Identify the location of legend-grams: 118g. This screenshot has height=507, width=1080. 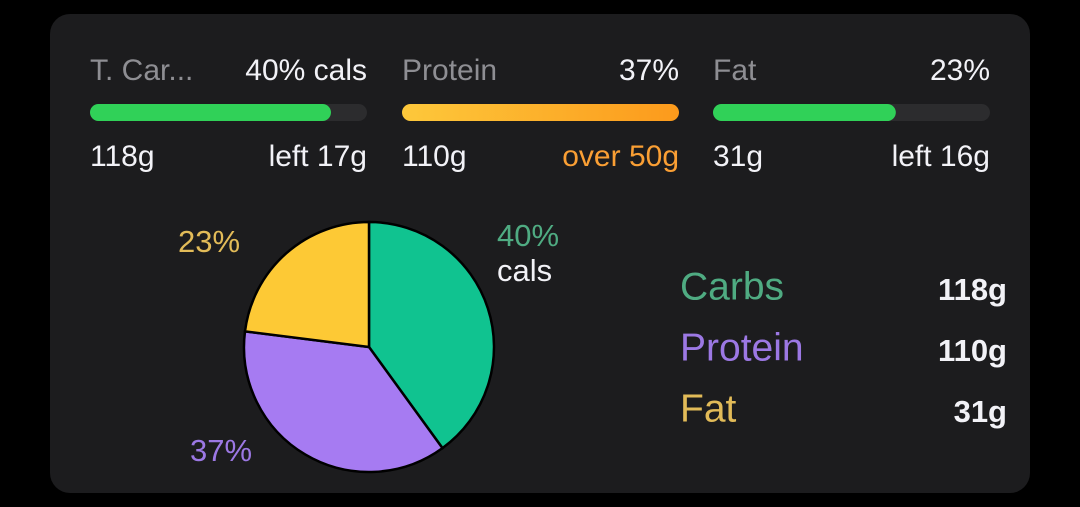
(972, 289).